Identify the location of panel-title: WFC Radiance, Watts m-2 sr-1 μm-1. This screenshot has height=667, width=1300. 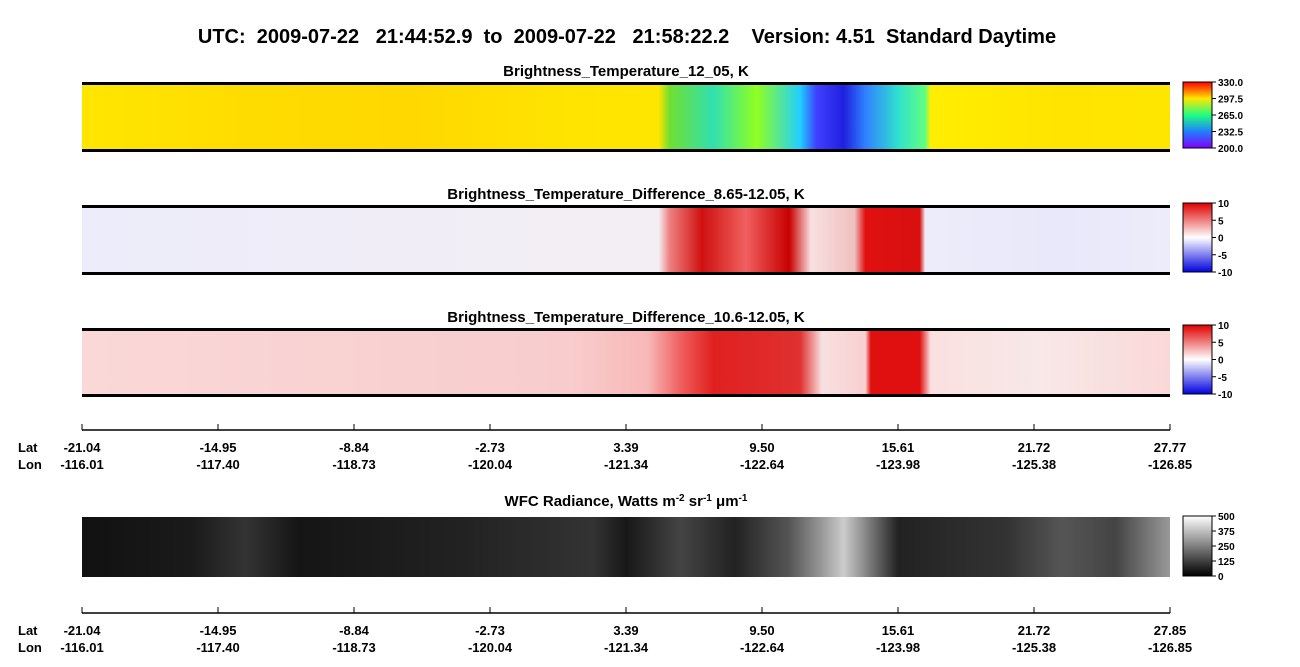
(626, 502).